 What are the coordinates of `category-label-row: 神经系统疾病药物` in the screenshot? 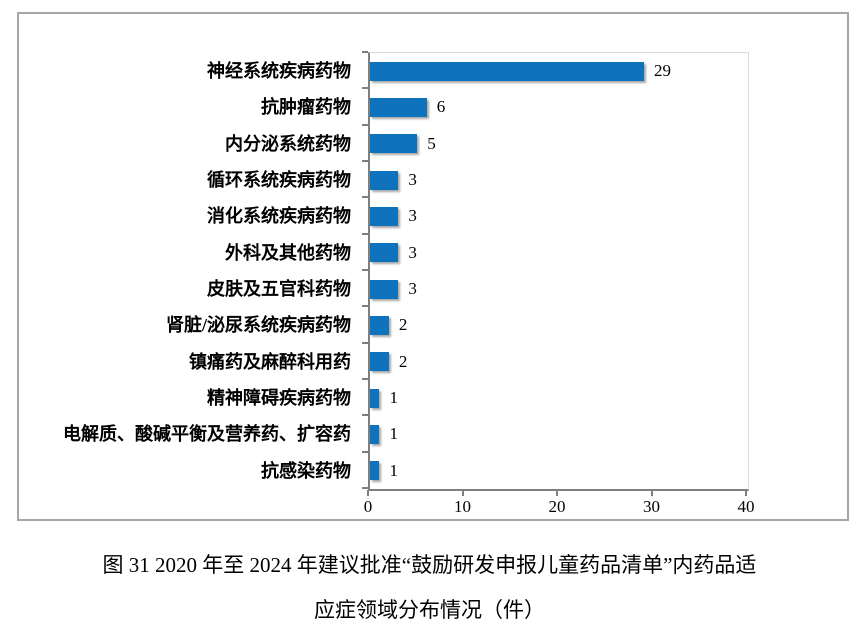 It's located at (189, 70).